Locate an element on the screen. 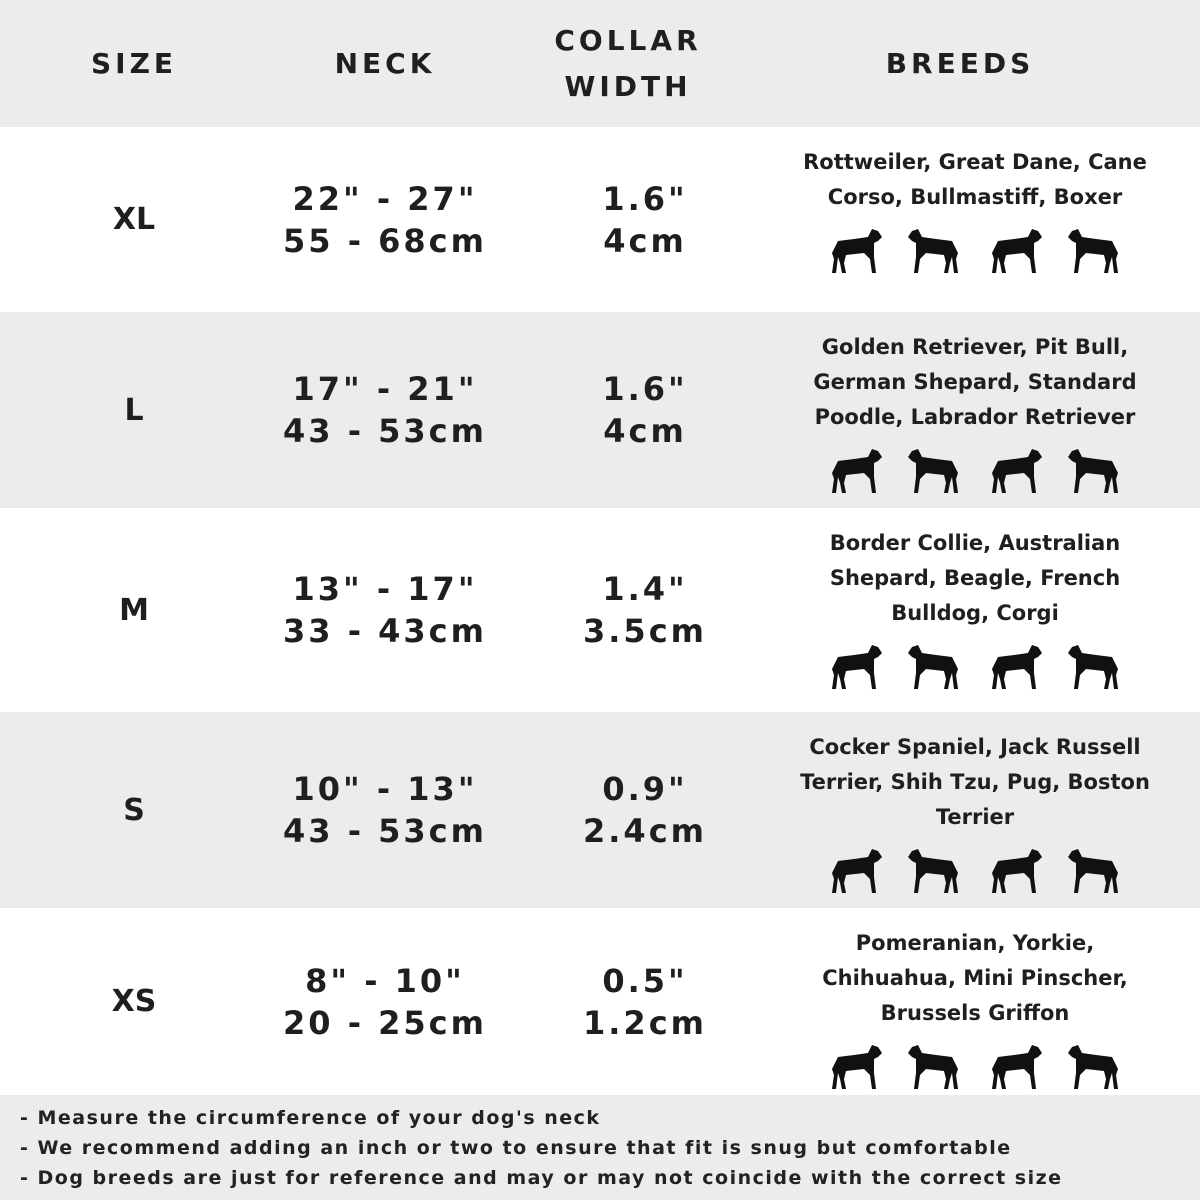 Image resolution: width=1200 pixels, height=1200 pixels. neck-measure: 8" - 10" 20 - 25cm is located at coordinates (385, 1001).